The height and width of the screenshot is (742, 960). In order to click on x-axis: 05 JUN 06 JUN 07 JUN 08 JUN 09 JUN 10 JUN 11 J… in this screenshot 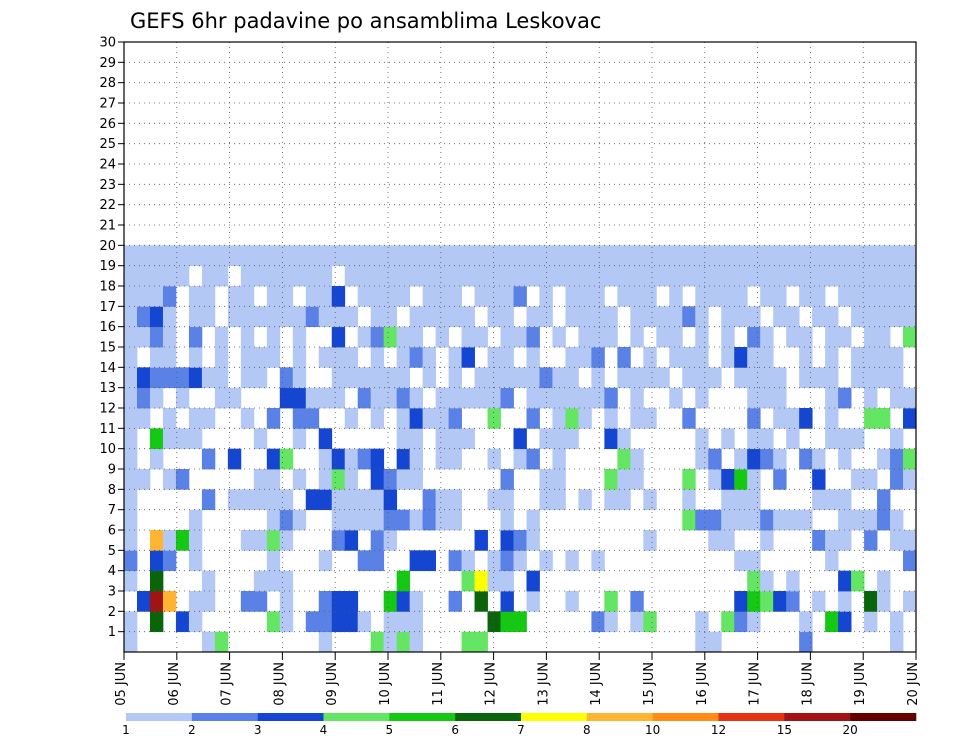, I will do `click(517, 679)`.